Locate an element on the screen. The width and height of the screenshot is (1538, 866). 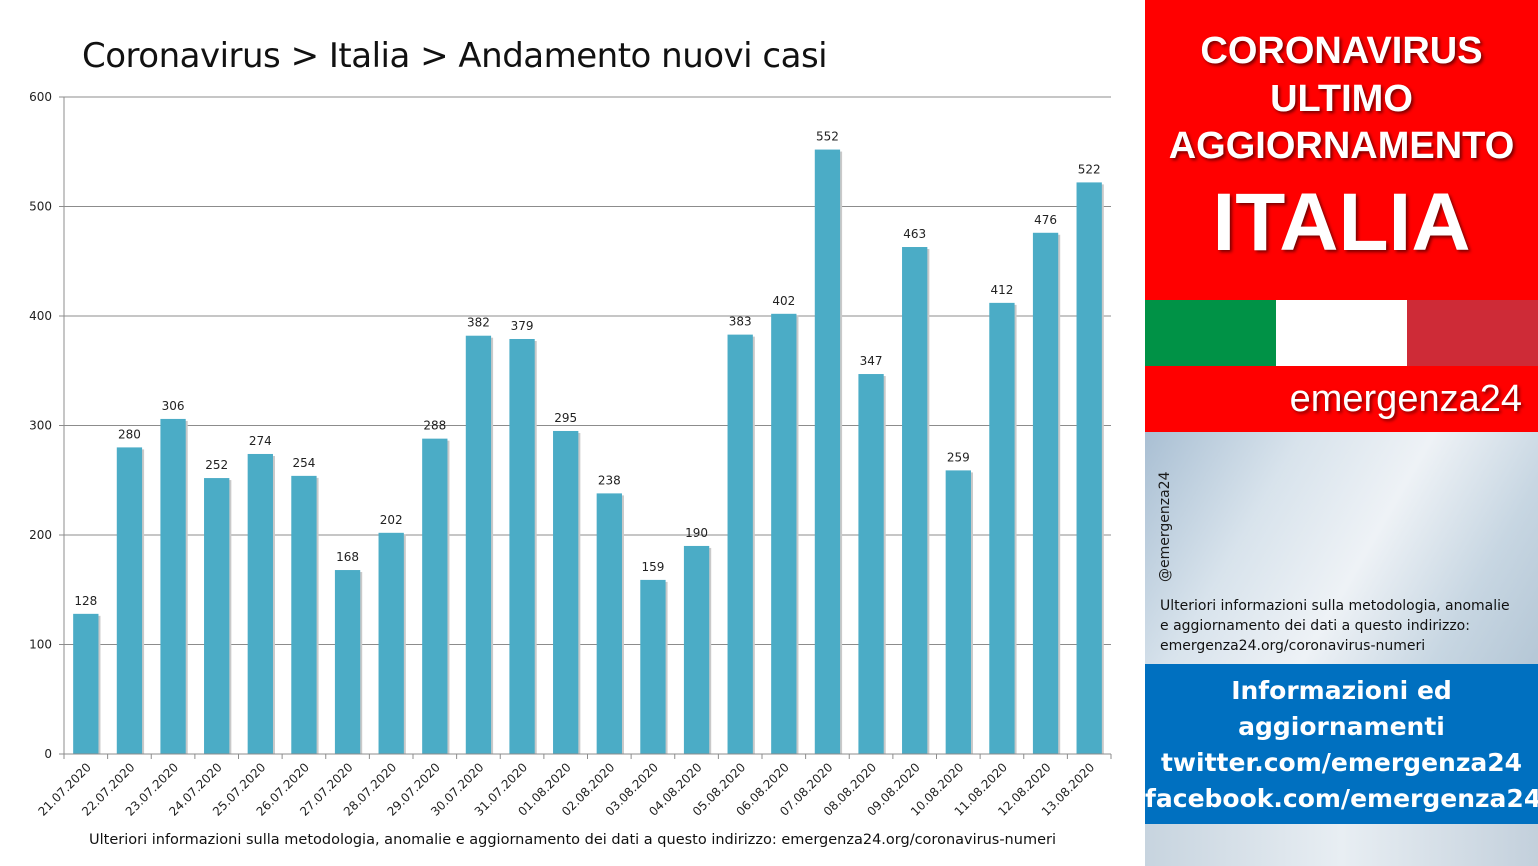
data-label: 306 is located at coordinates (173, 406).